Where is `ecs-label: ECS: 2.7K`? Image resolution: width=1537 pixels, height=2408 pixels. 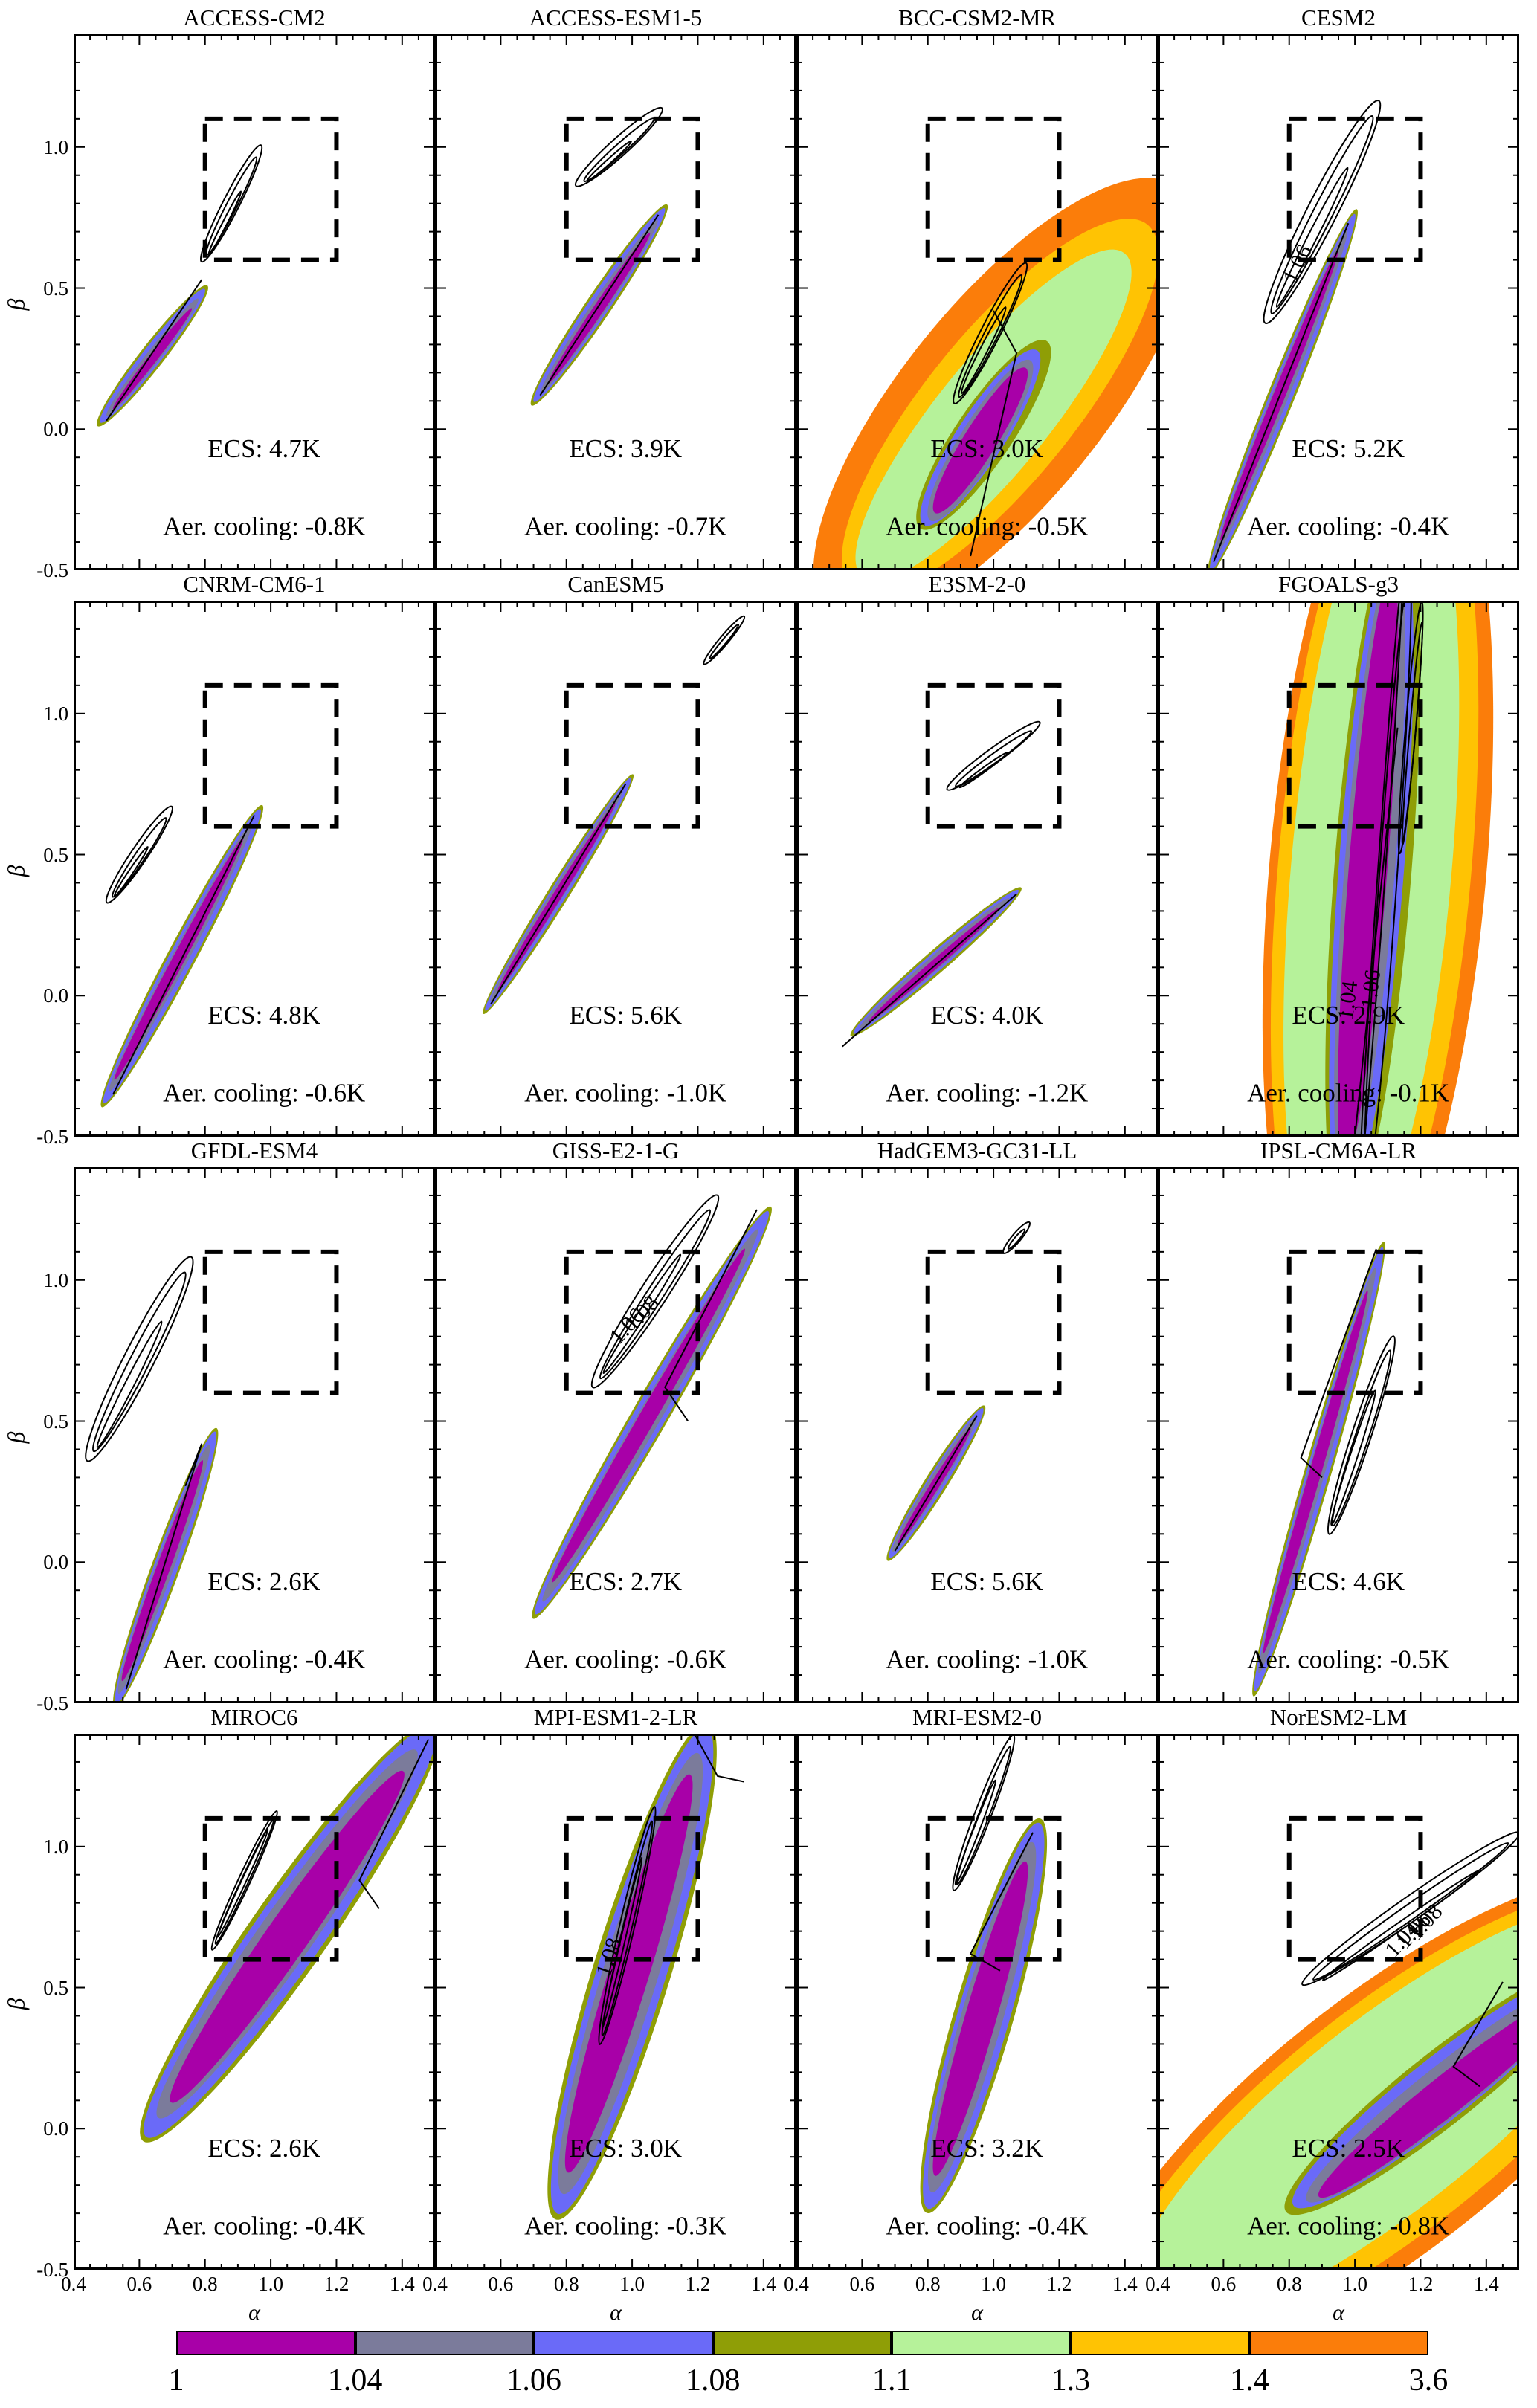 ecs-label: ECS: 2.7K is located at coordinates (625, 1581).